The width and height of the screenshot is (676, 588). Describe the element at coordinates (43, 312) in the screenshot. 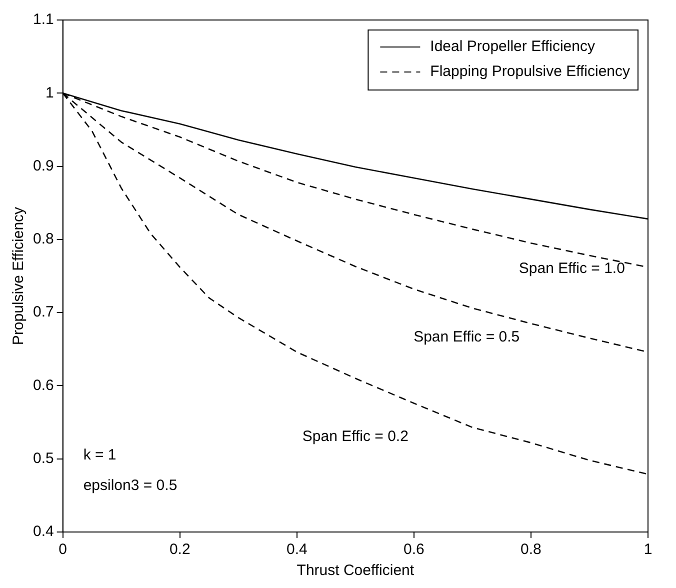

I see `y-tick-label: 0.7` at that location.